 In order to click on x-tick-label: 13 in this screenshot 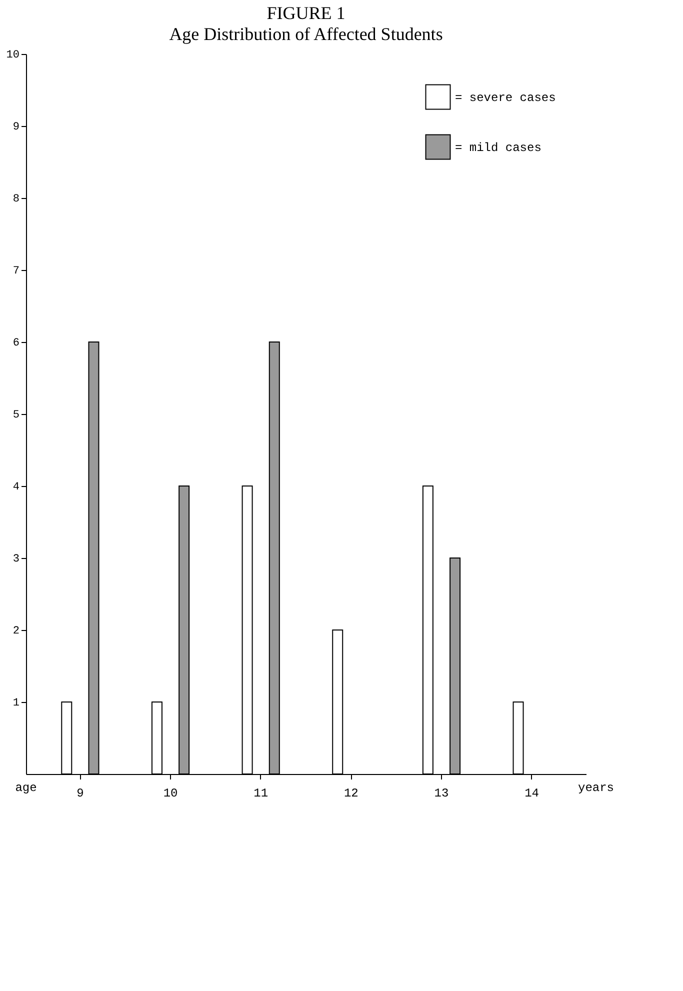, I will do `click(441, 793)`.